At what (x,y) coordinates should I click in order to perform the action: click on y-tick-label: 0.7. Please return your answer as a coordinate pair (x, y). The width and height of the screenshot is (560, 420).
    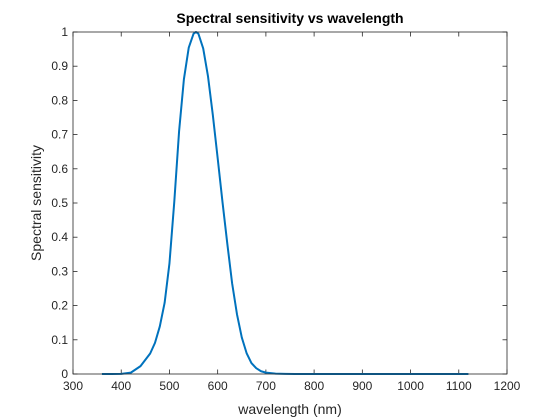
    Looking at the image, I should click on (59, 135).